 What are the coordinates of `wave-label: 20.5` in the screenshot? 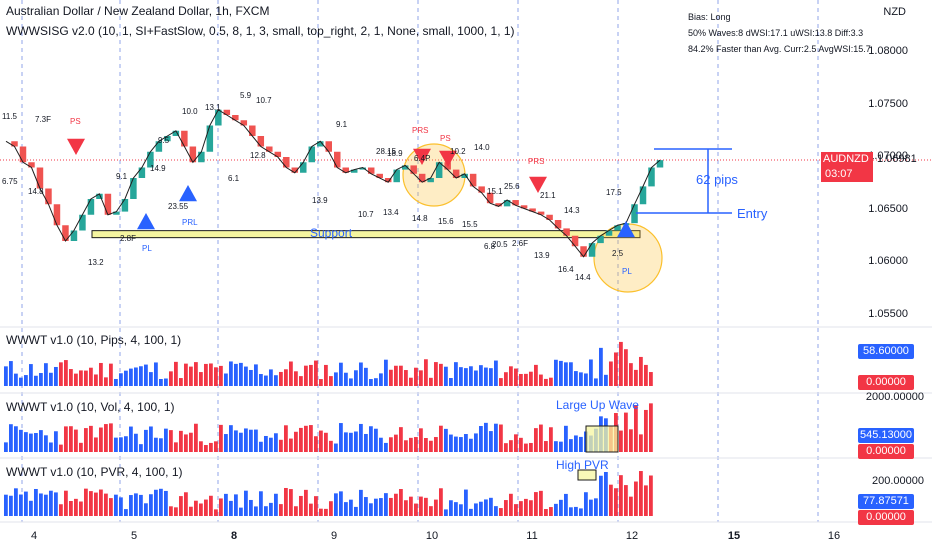 It's located at (500, 244).